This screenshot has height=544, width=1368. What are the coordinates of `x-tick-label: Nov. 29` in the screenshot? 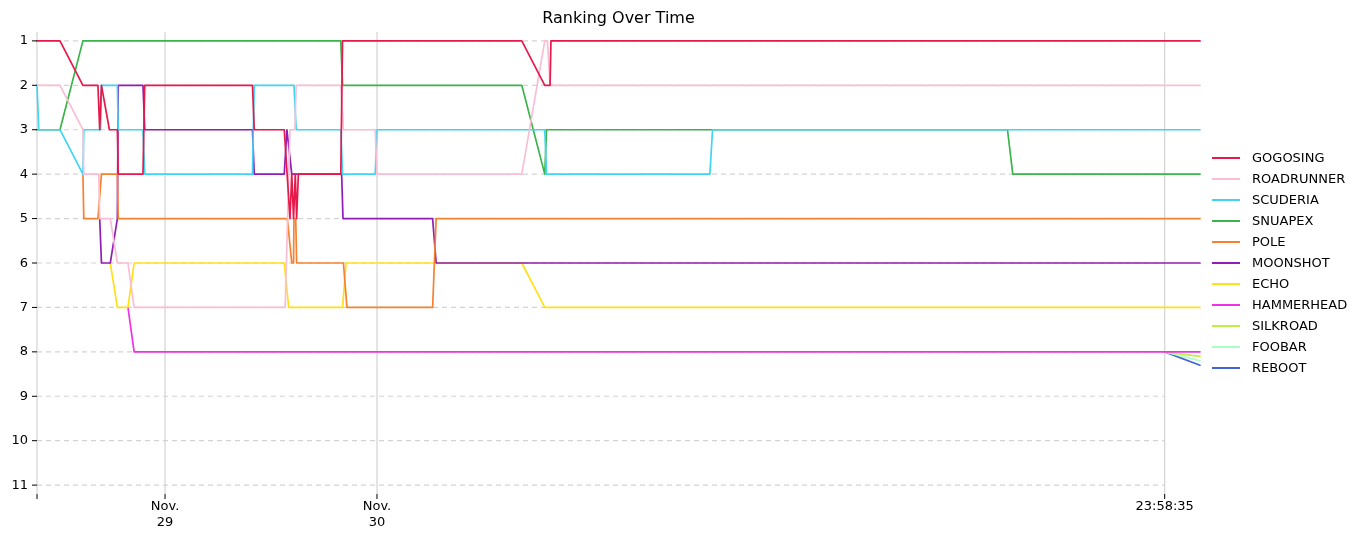 It's located at (165, 513).